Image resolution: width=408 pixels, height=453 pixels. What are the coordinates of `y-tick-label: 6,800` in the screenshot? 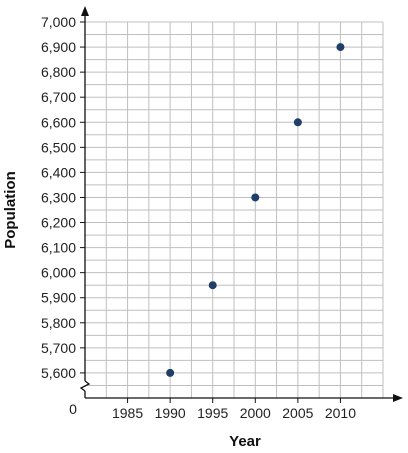 It's located at (58, 72).